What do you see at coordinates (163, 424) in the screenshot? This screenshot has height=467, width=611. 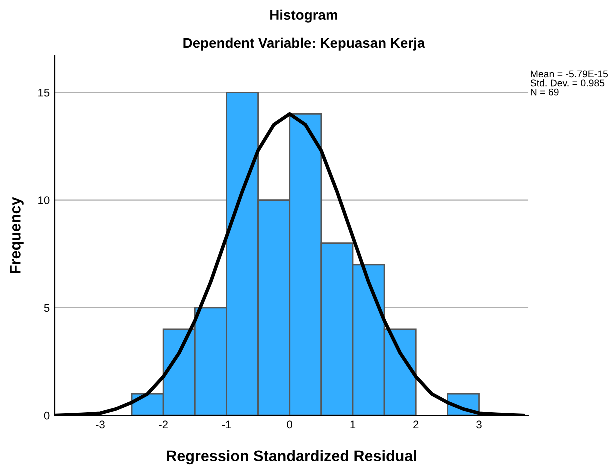 I see `x-tick-label: -2` at bounding box center [163, 424].